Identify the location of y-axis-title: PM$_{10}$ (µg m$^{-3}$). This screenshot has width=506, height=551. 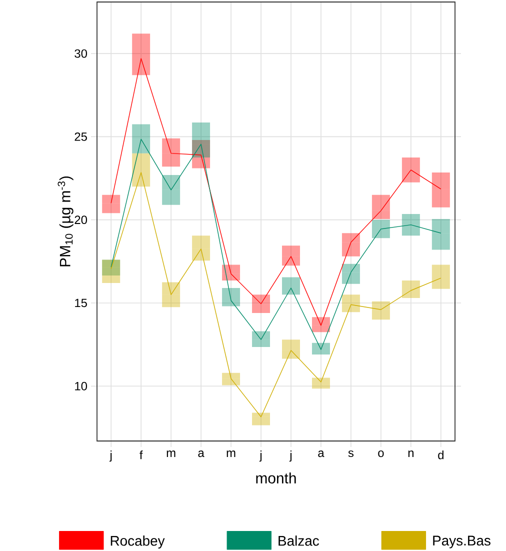
(66, 221).